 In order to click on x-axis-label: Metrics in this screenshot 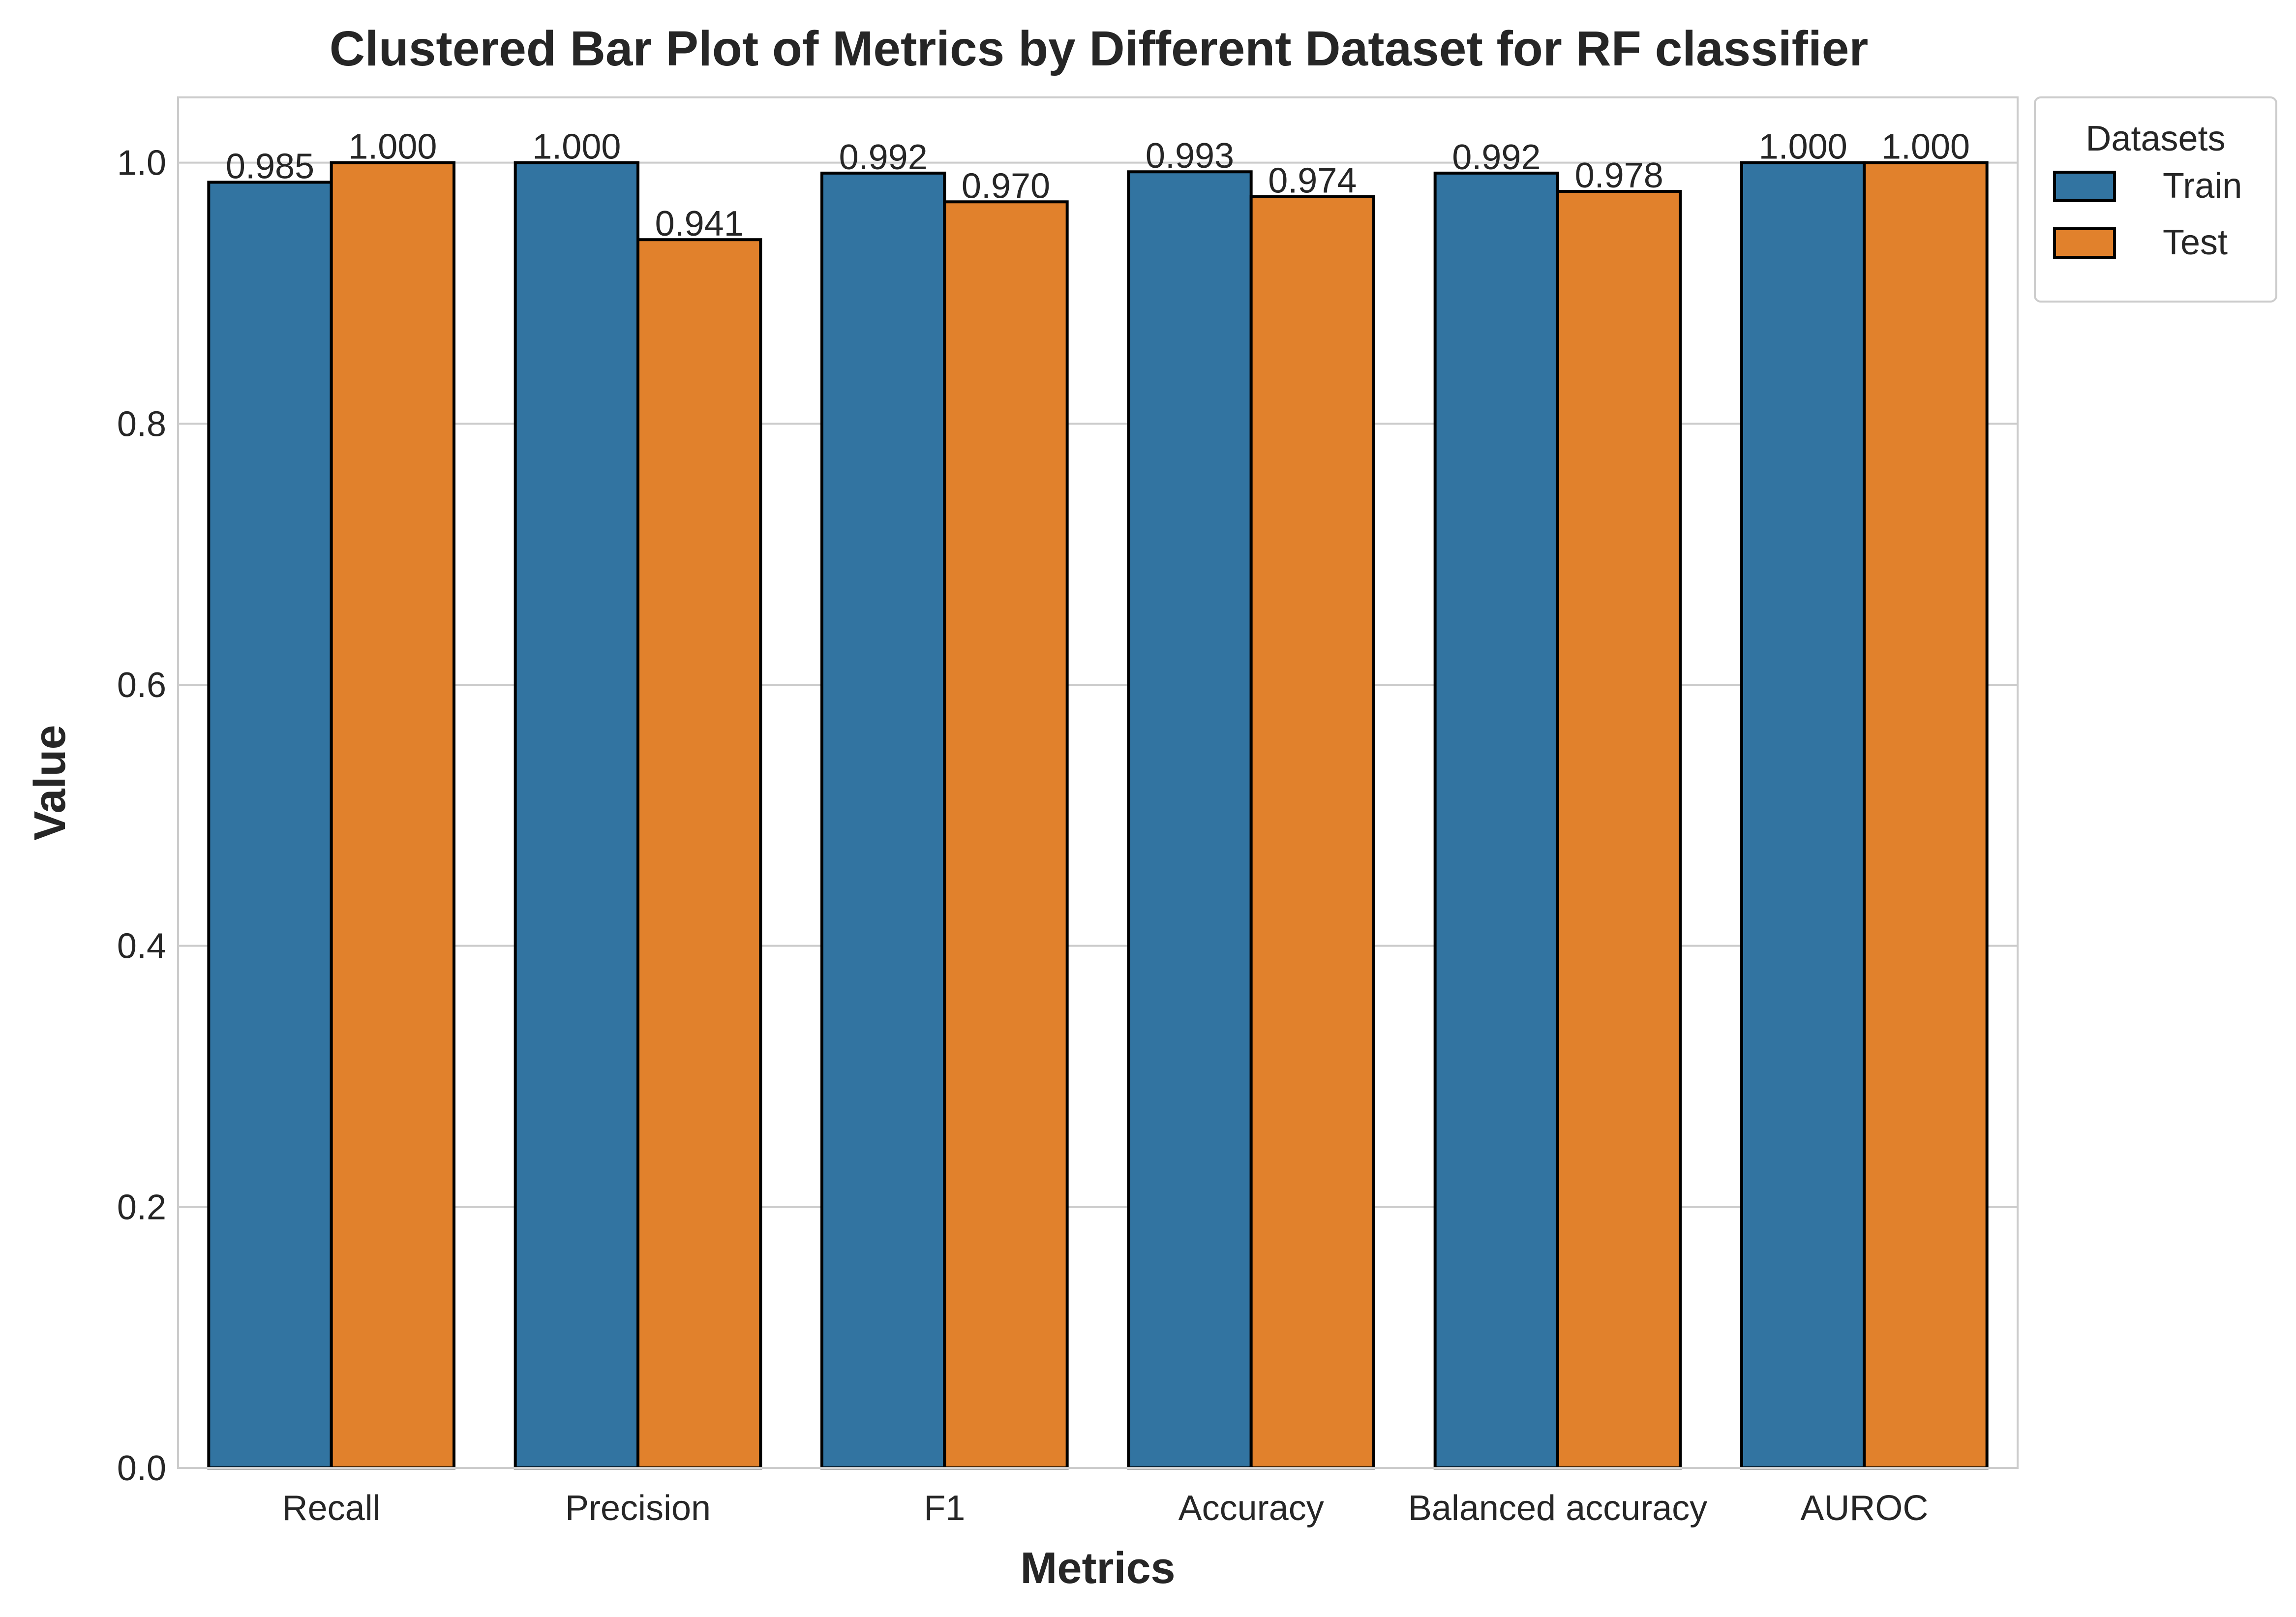, I will do `click(1097, 1568)`.